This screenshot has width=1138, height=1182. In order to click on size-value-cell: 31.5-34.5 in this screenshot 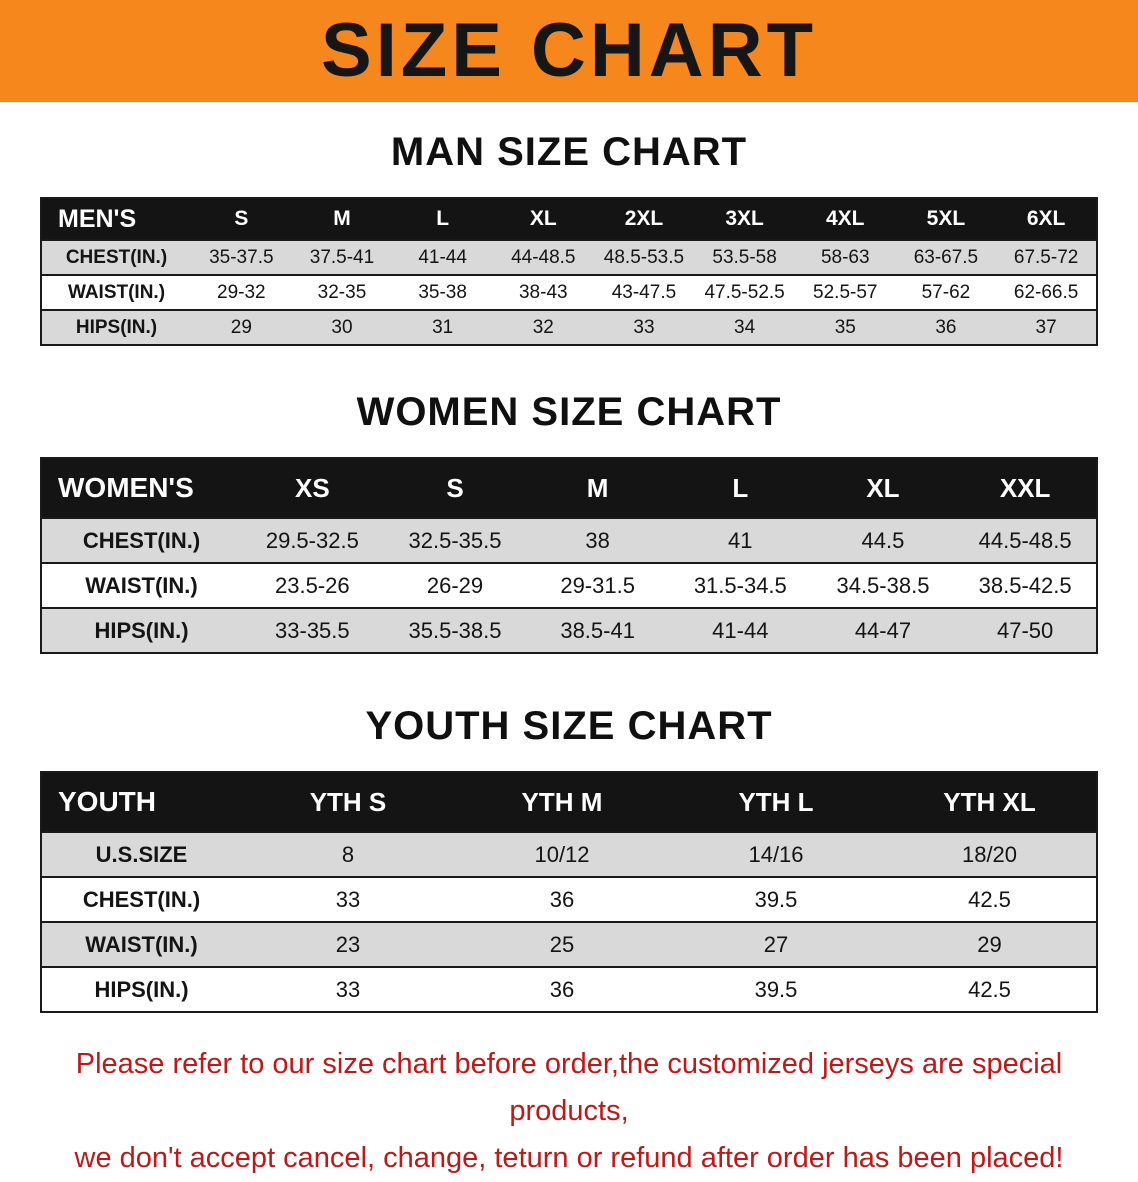, I will do `click(740, 585)`.